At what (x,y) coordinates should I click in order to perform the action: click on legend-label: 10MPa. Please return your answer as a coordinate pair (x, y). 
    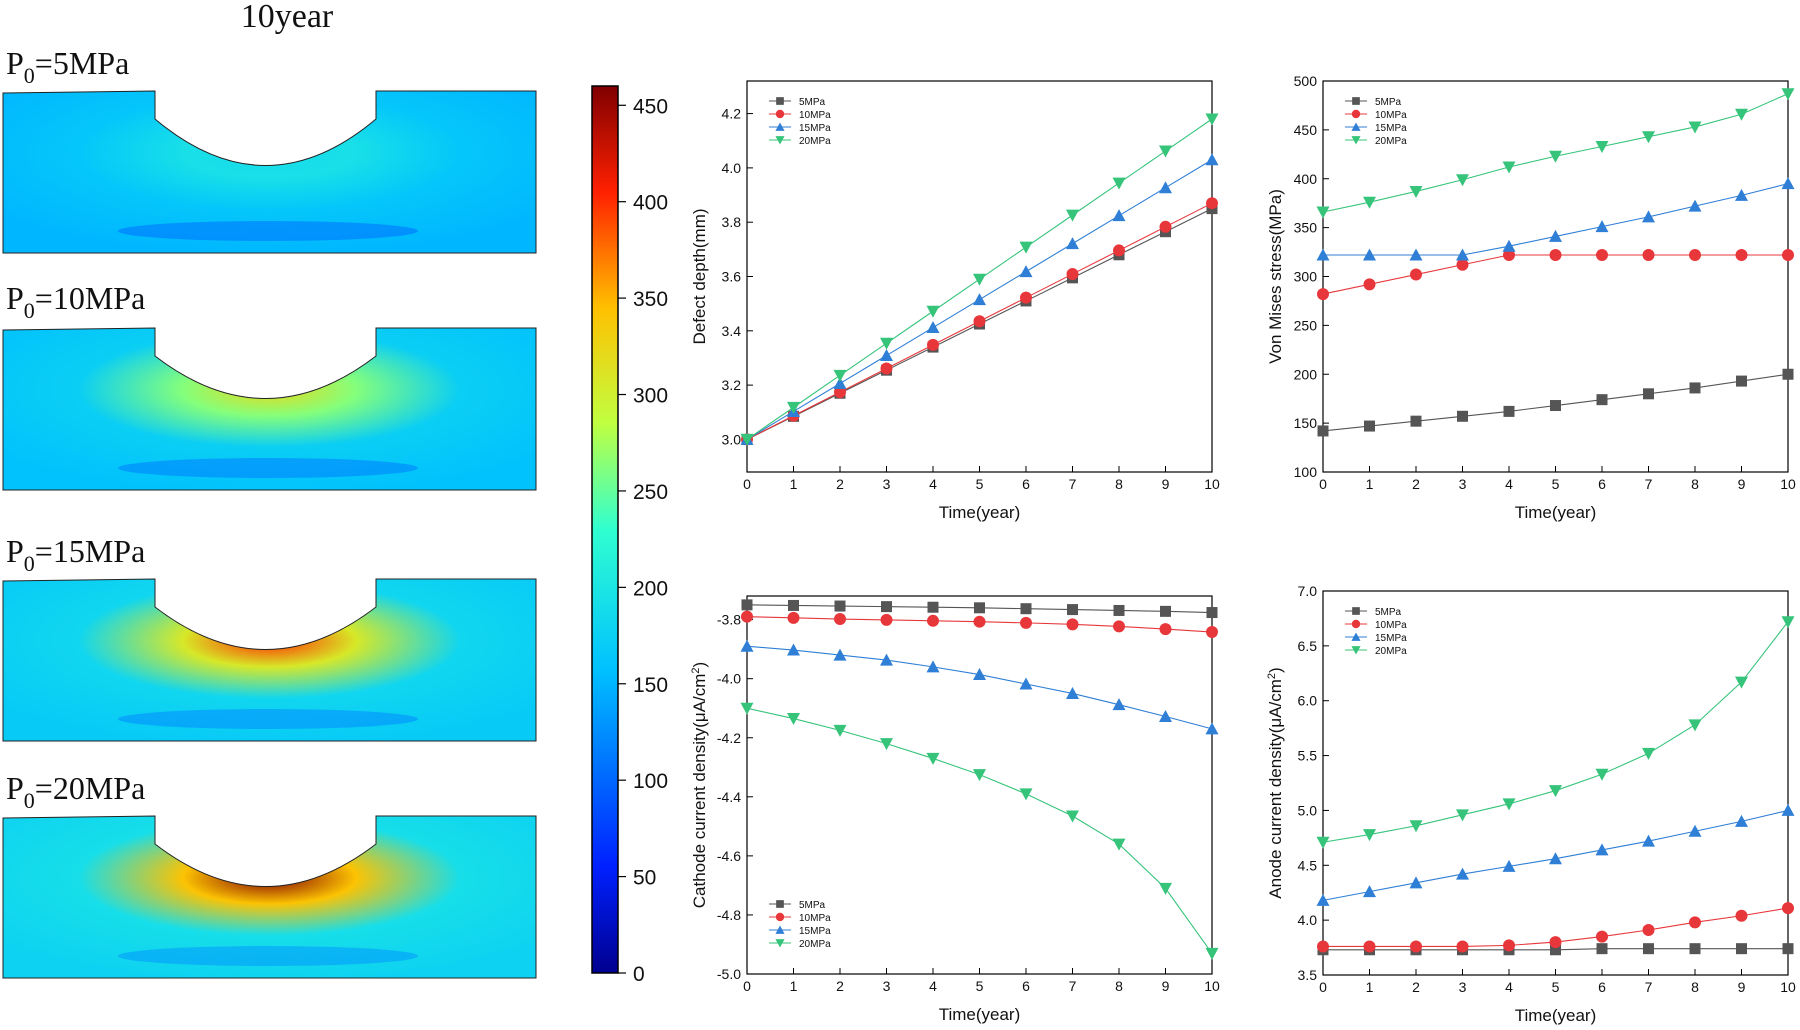
    Looking at the image, I should click on (1391, 115).